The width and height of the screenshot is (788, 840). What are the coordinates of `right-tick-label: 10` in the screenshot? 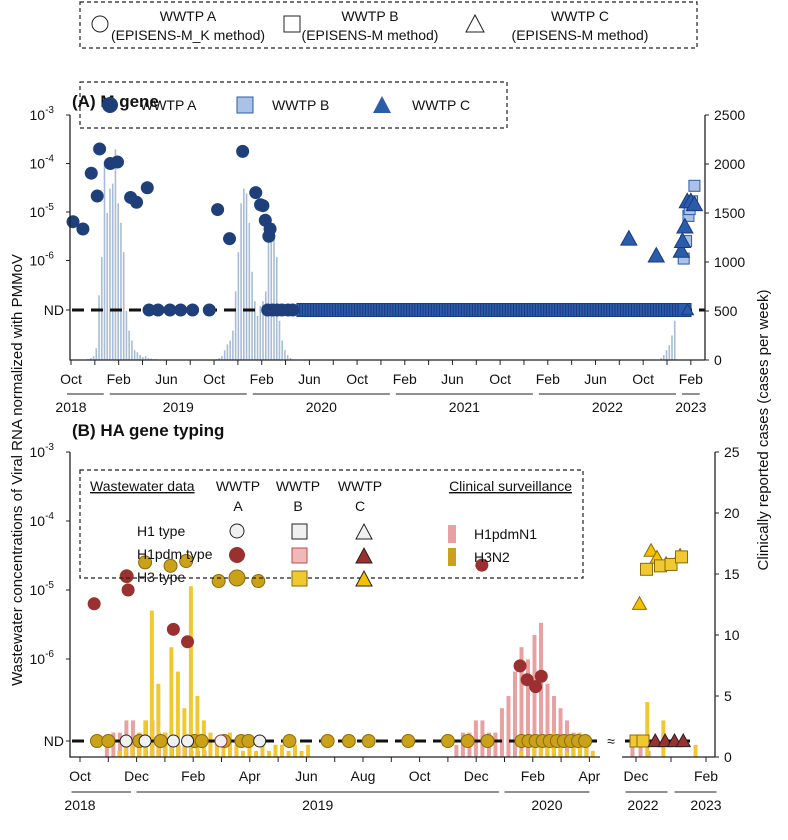 It's located at (732, 635).